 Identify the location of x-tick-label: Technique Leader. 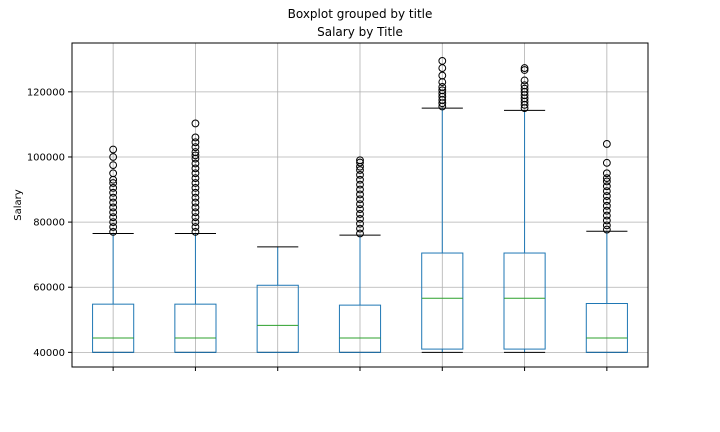
(607, 402).